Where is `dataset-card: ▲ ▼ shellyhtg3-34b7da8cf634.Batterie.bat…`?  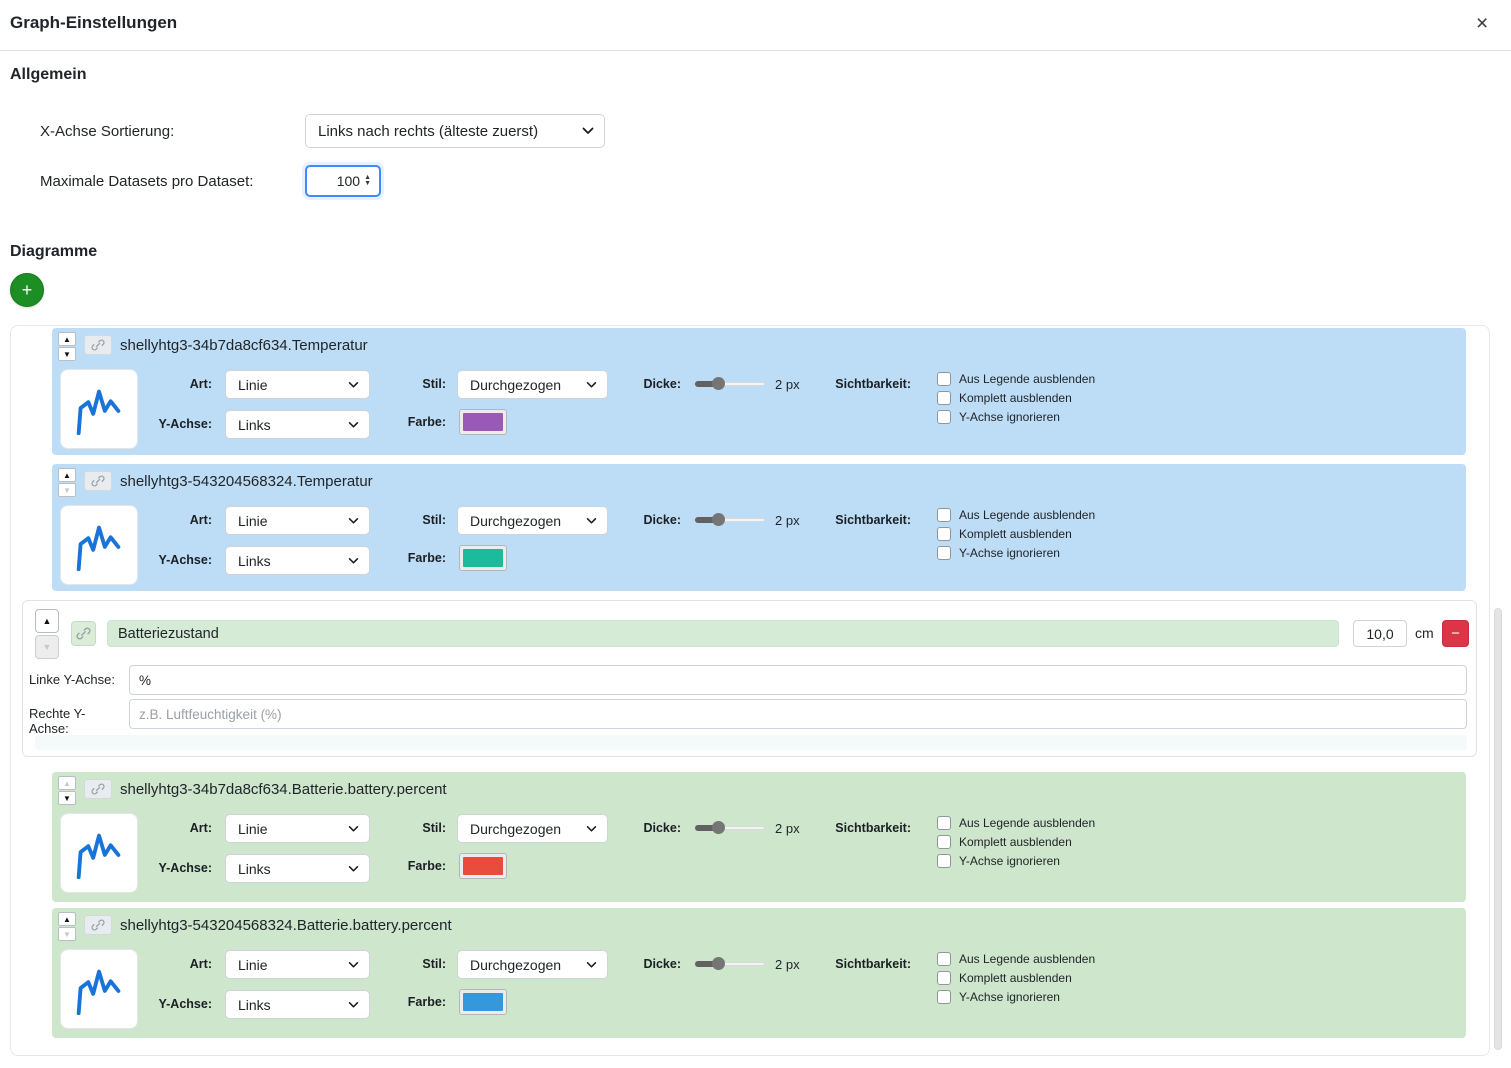 dataset-card: ▲ ▼ shellyhtg3-34b7da8cf634.Batterie.bat… is located at coordinates (759, 837).